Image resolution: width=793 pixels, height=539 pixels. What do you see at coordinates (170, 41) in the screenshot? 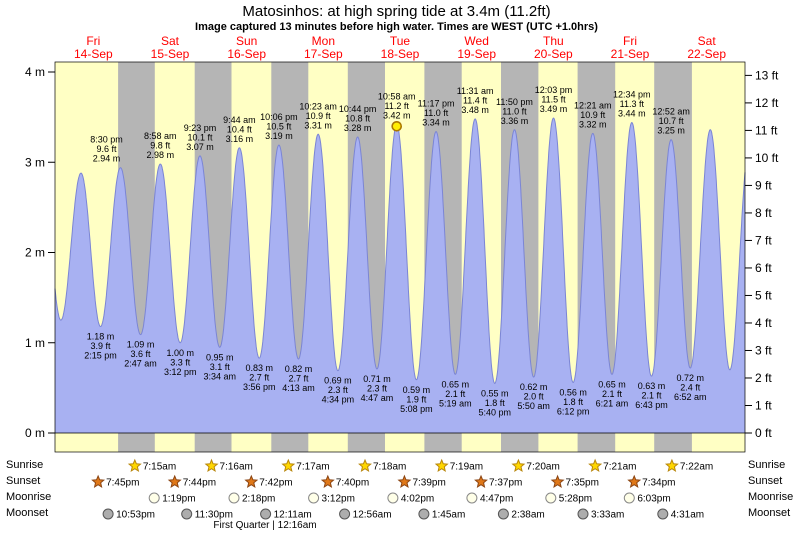
I see `day-label-dow: Sat` at bounding box center [170, 41].